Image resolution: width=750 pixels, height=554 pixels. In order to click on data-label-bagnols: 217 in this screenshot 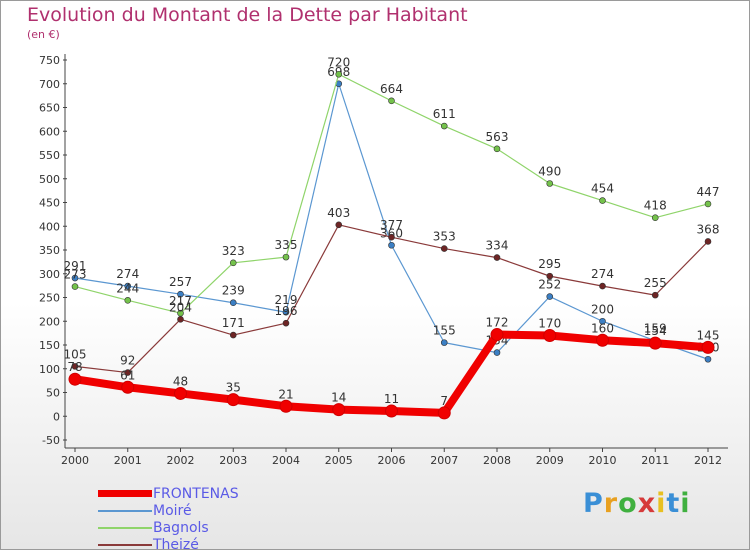, I will do `click(180, 301)`.